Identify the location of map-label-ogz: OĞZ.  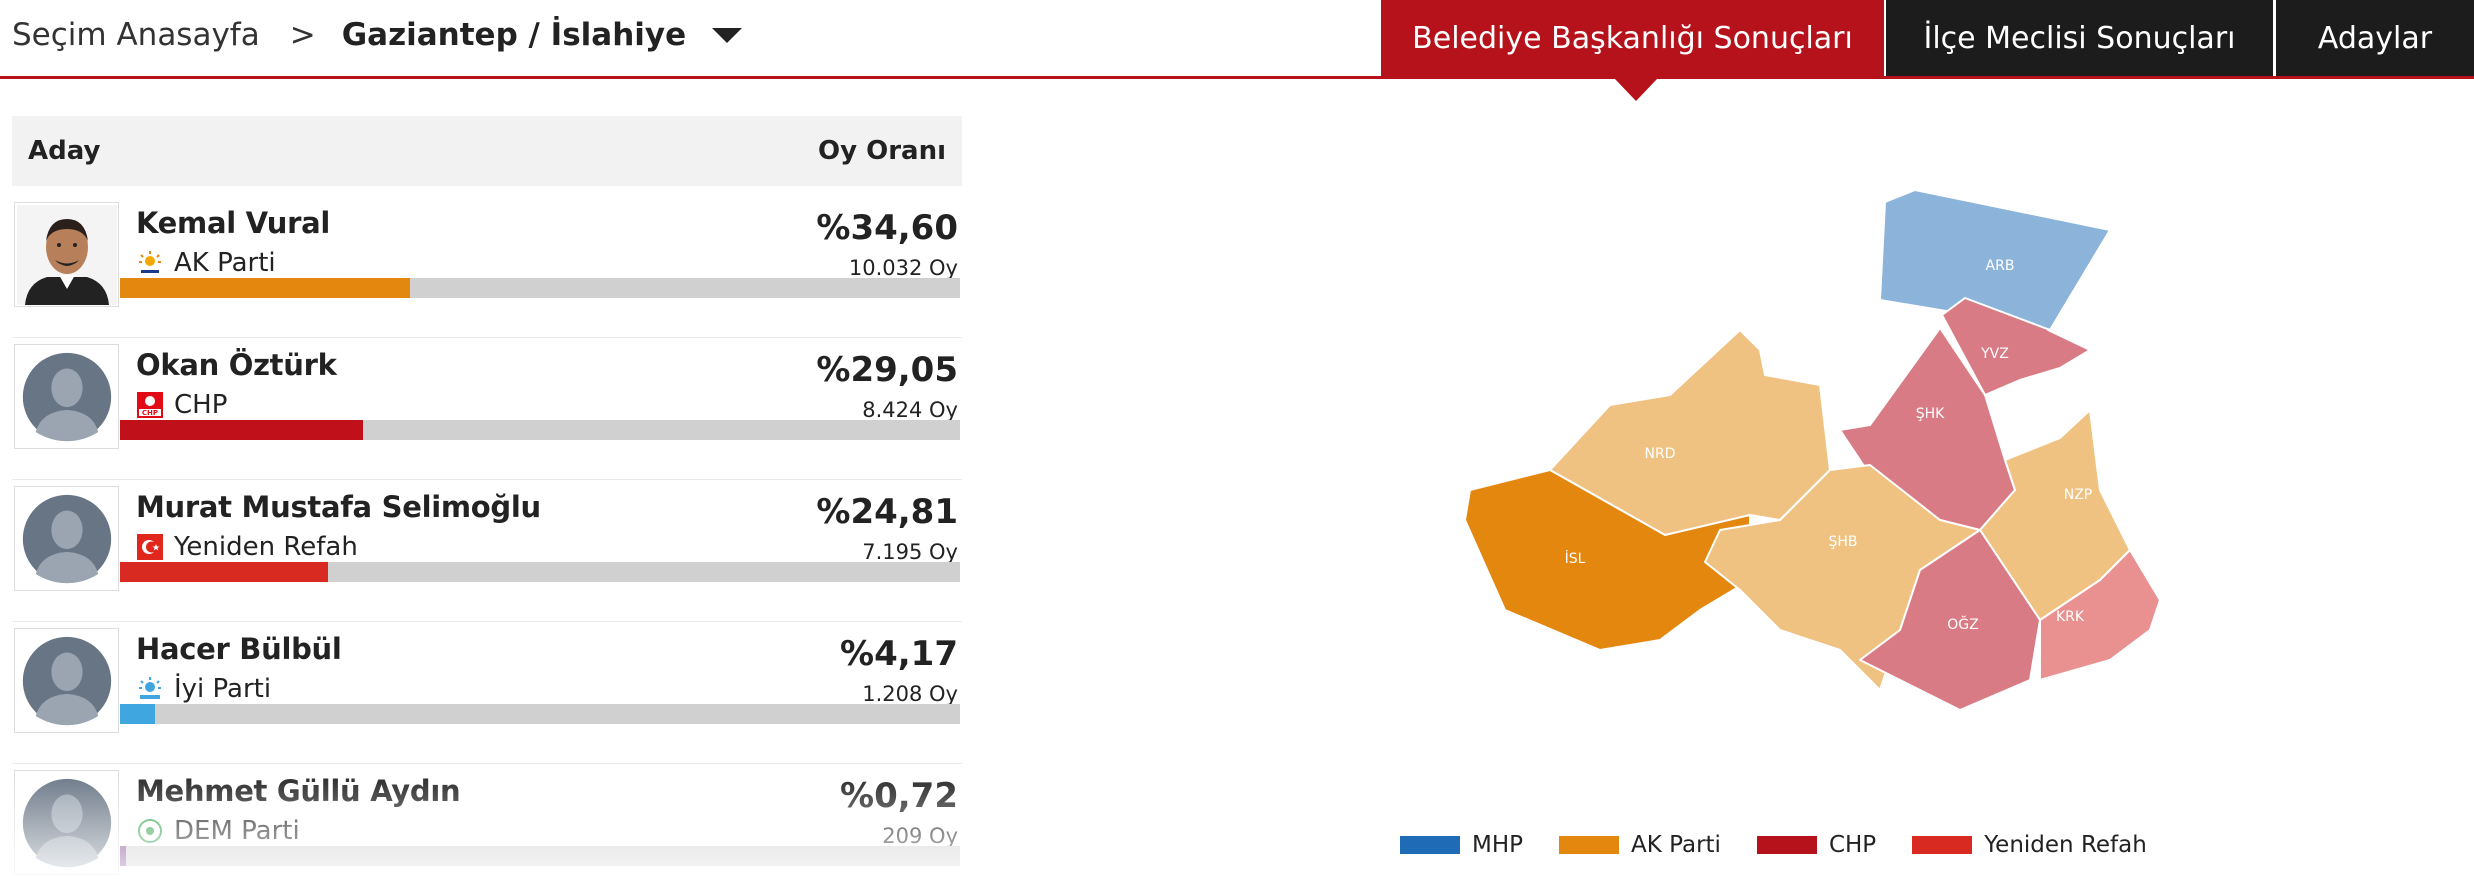
(1962, 624).